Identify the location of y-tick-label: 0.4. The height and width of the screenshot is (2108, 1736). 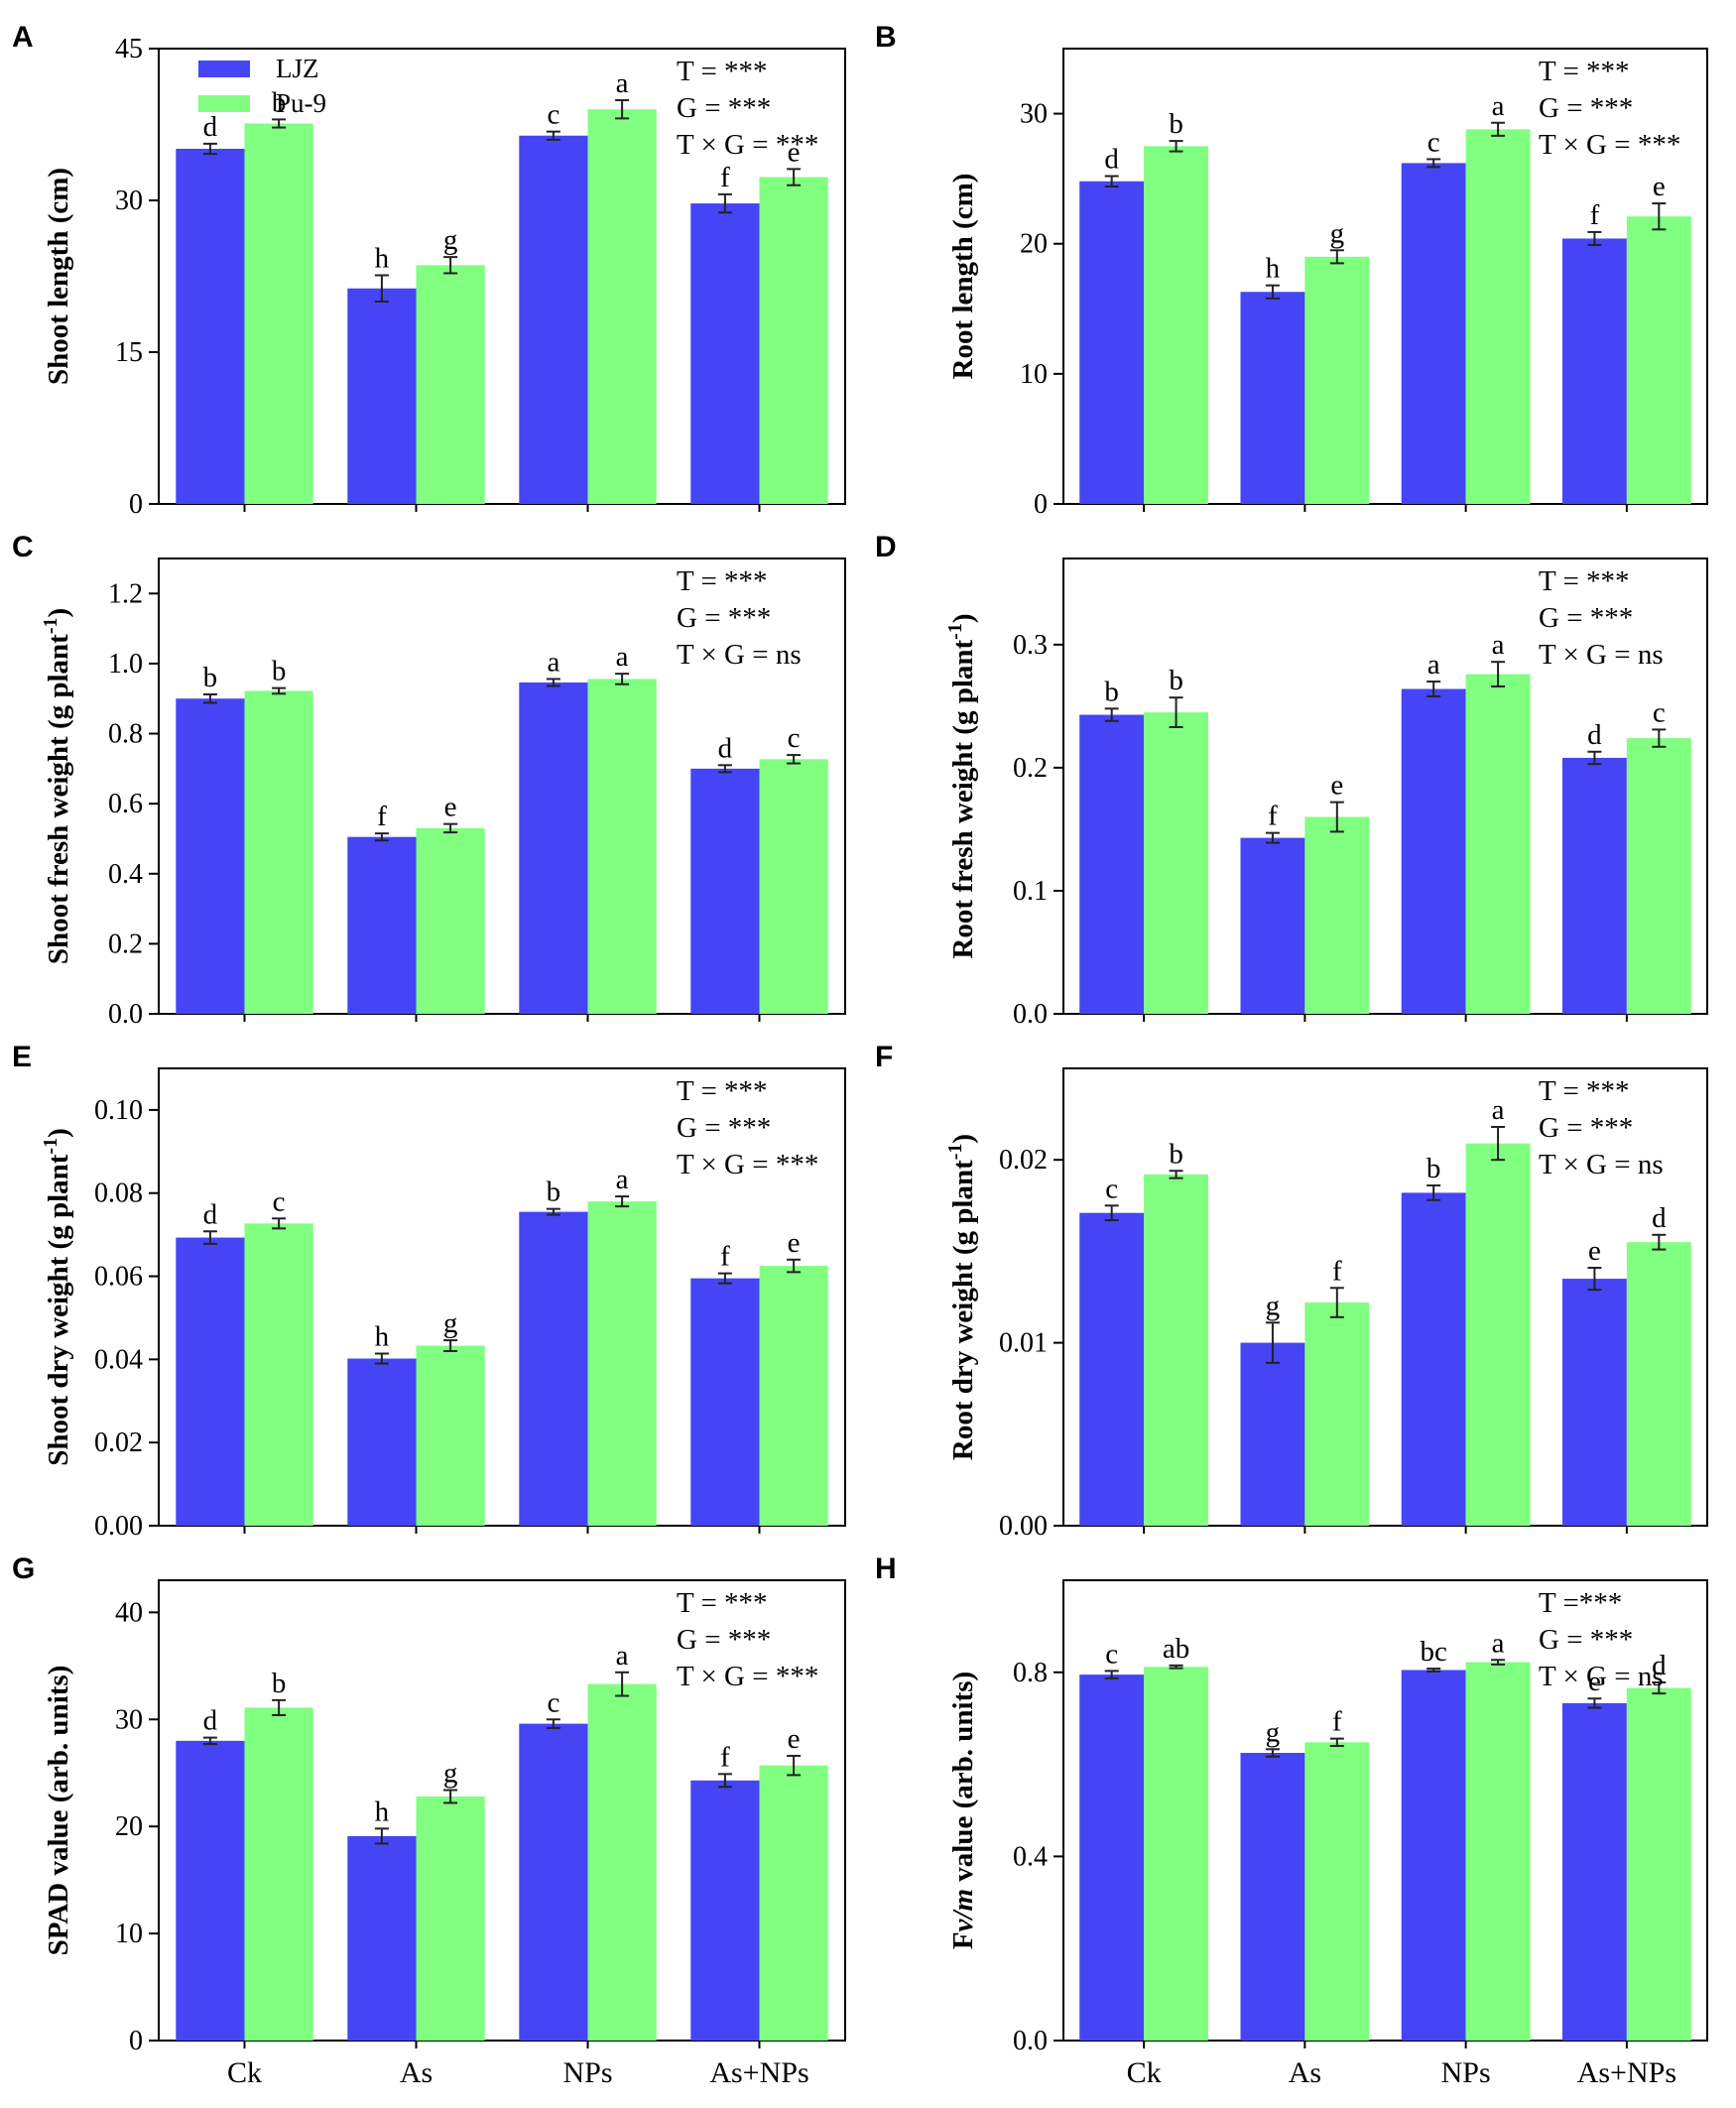
(1030, 1856).